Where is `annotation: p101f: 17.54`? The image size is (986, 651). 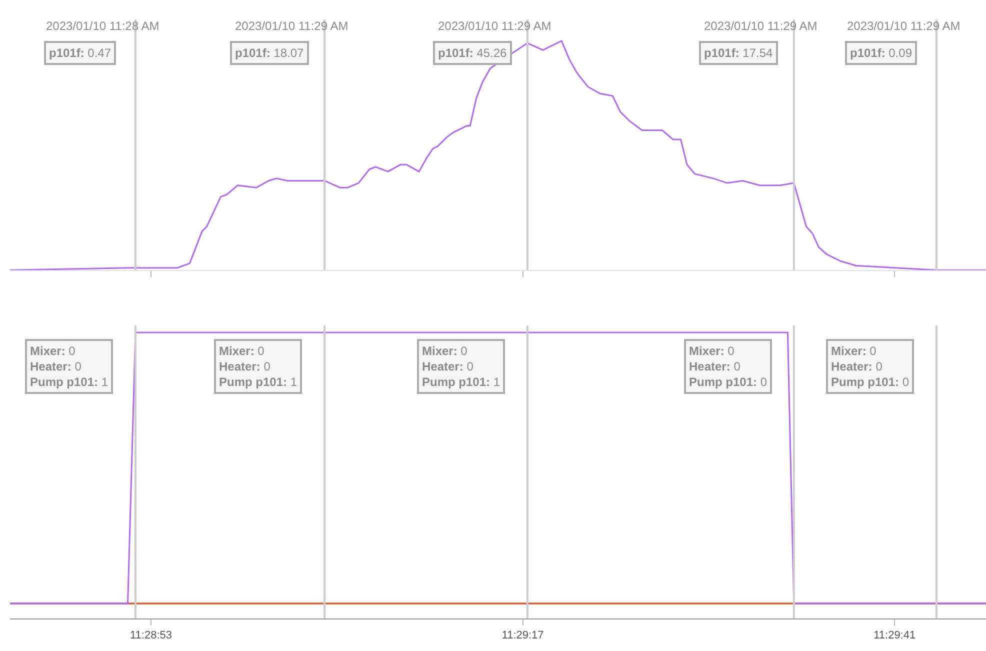
annotation: p101f: 17.54 is located at coordinates (739, 53).